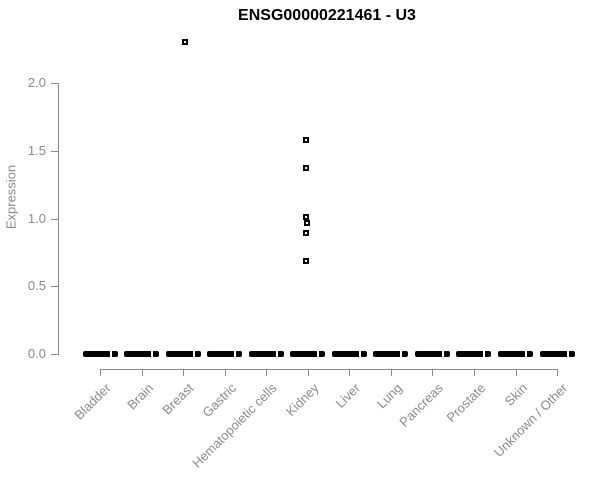 The height and width of the screenshot is (500, 600). I want to click on y-tick-label: 1.5, so click(36, 150).